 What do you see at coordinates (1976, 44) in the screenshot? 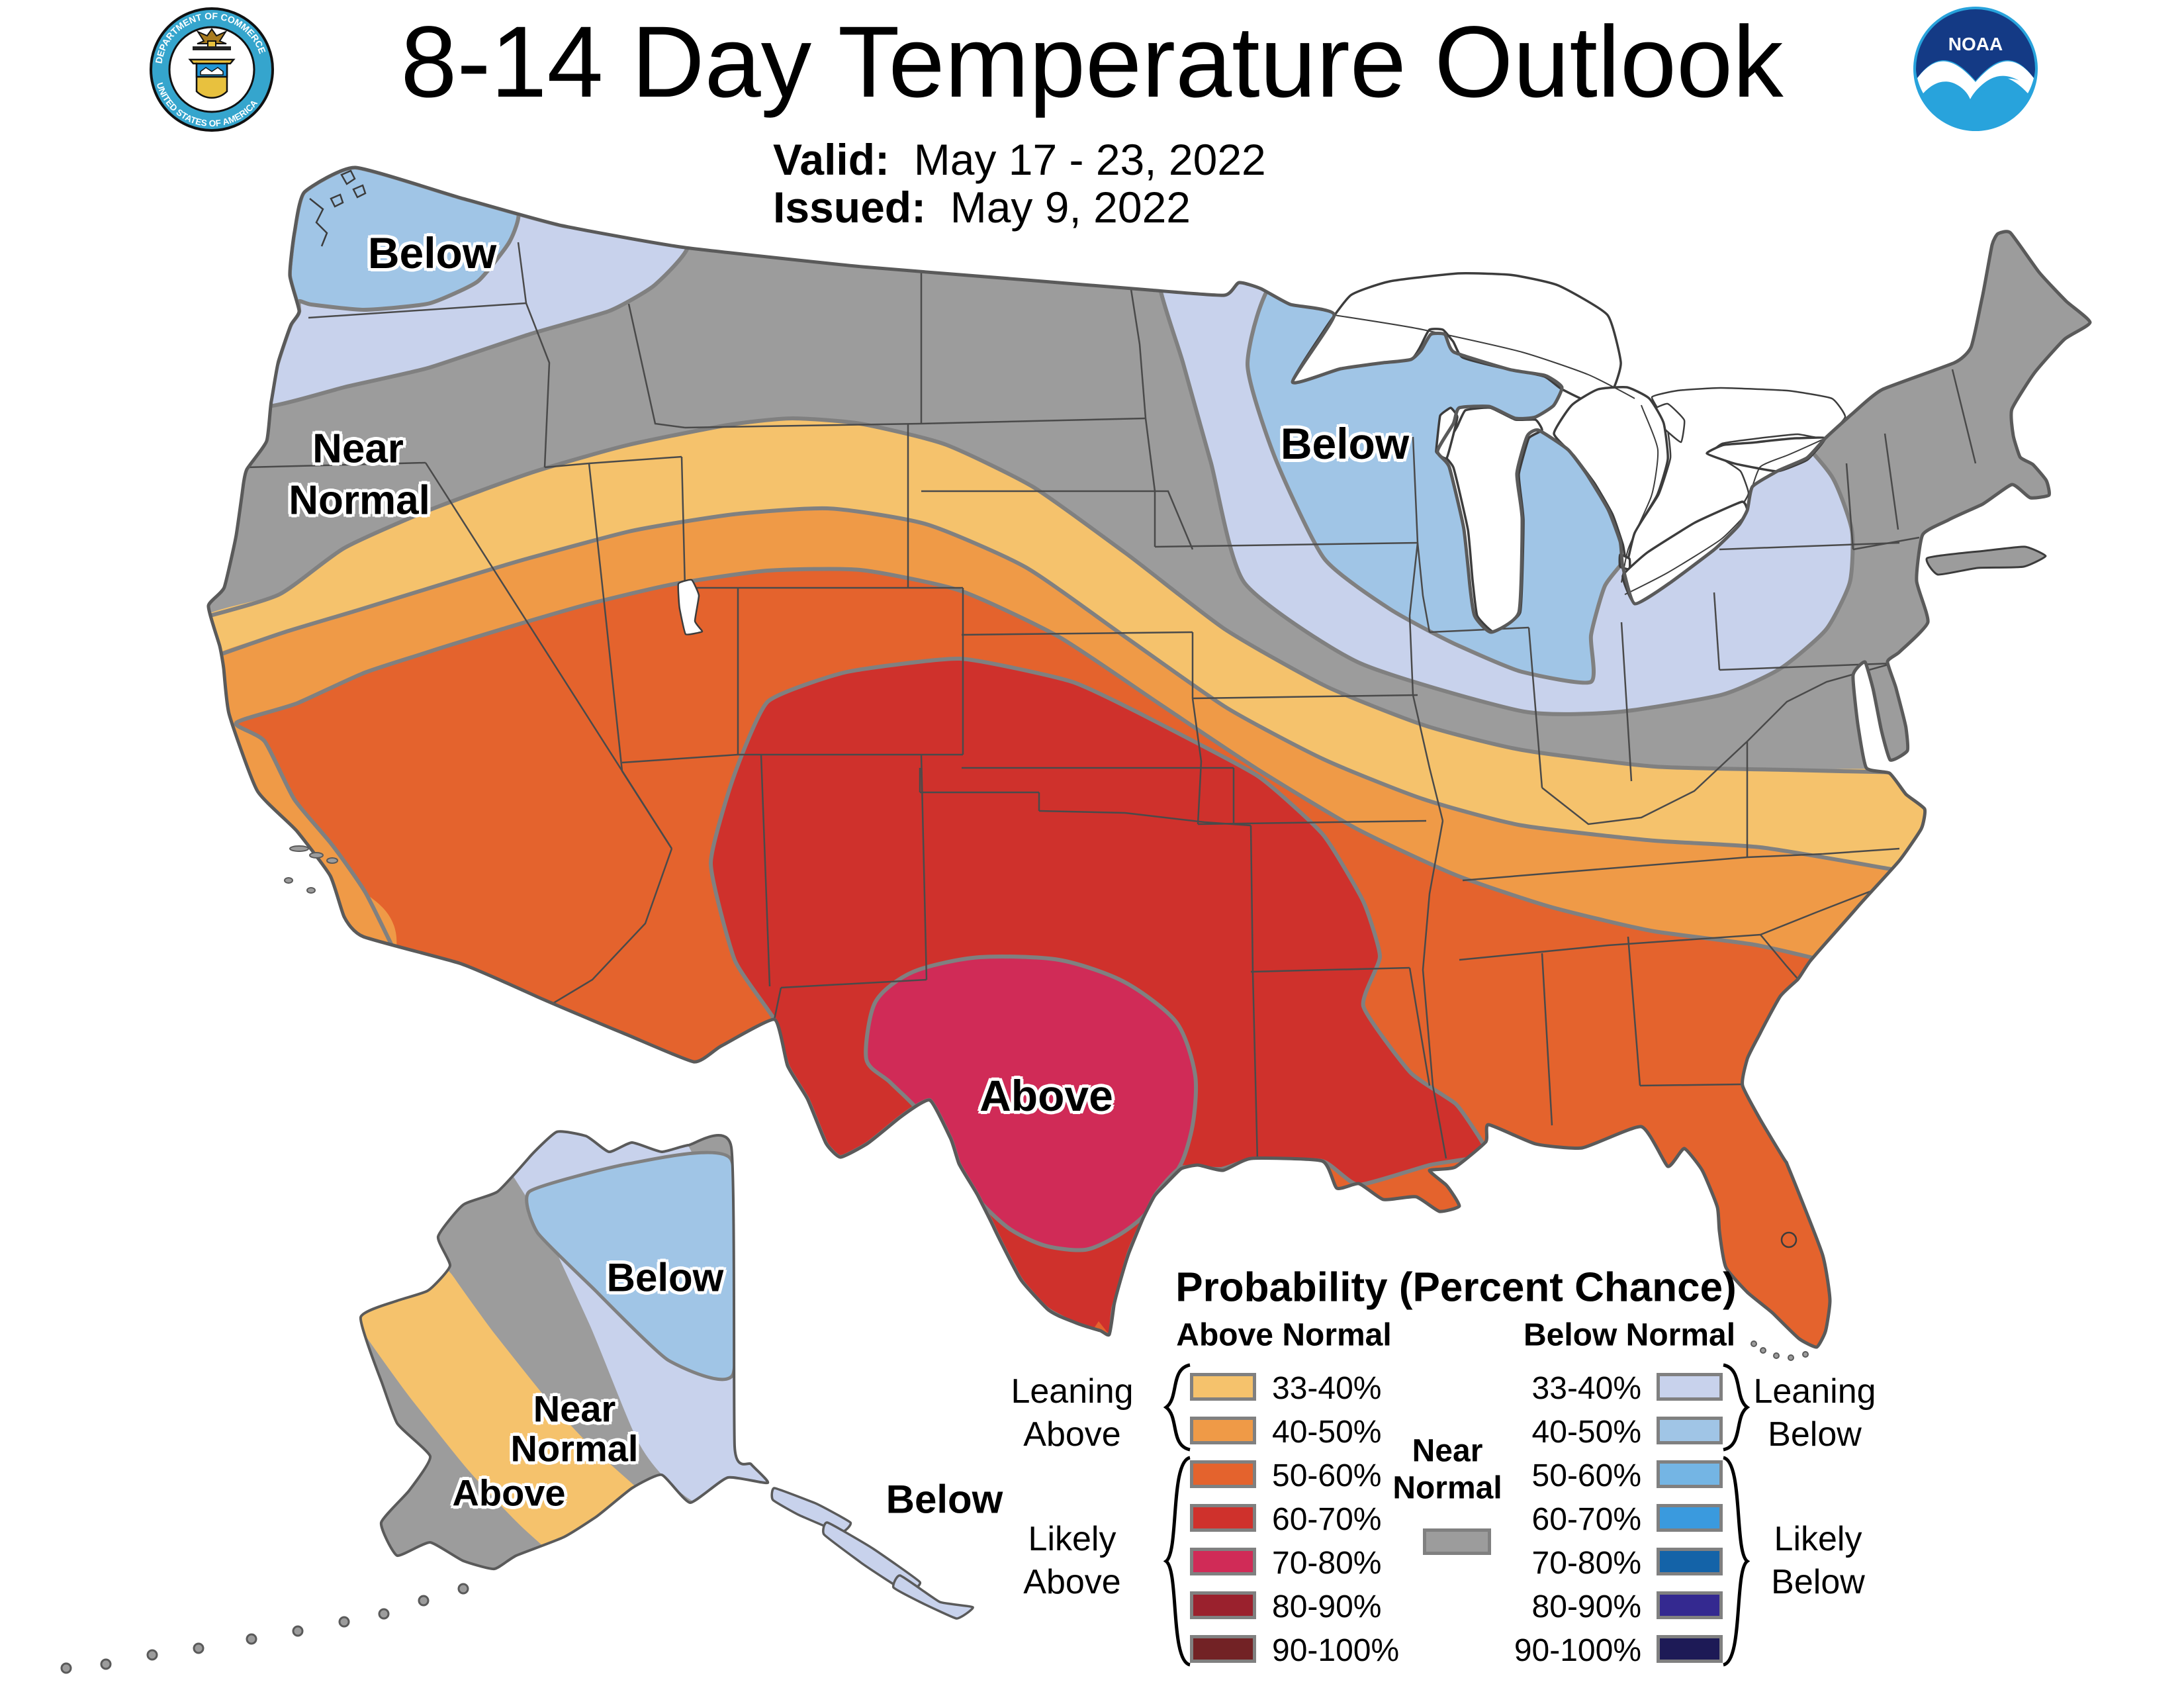
I see `svg-text: NOAA` at bounding box center [1976, 44].